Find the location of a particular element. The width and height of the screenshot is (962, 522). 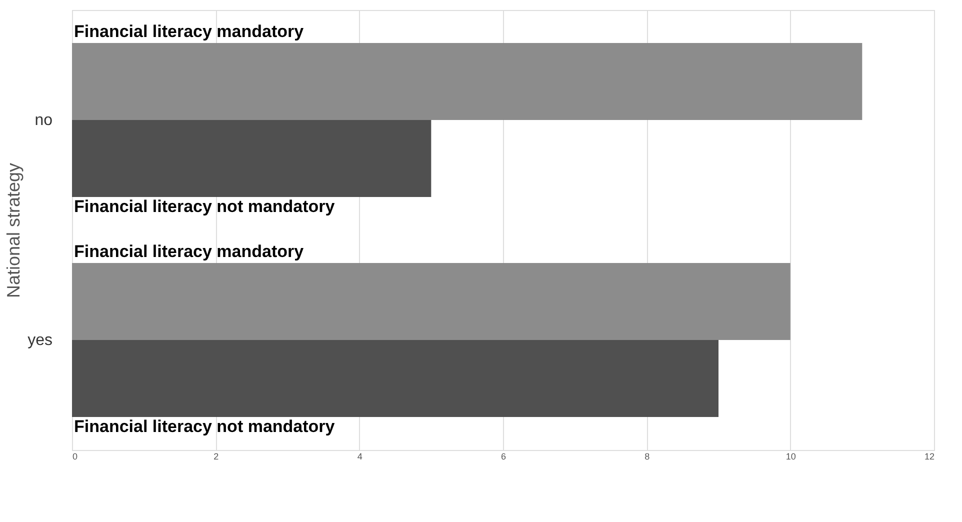

y-tick-label: no is located at coordinates (43, 120).